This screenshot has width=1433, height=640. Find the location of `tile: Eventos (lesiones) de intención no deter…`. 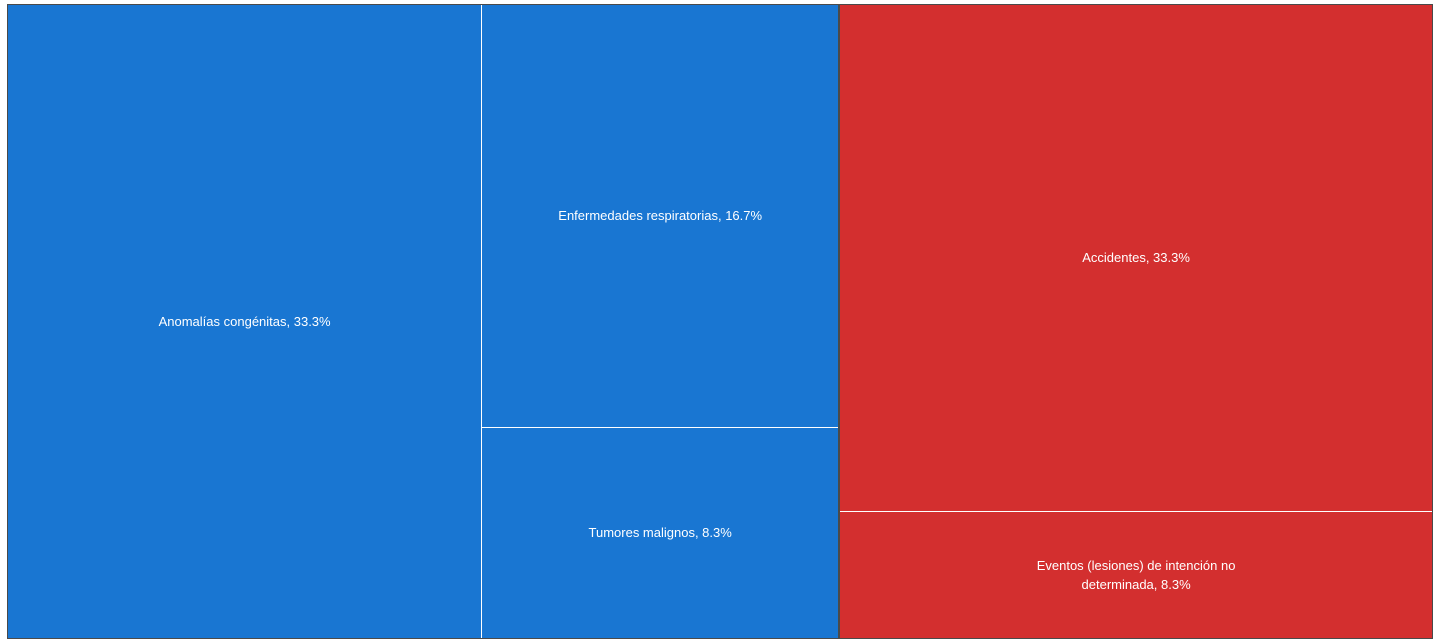

tile: Eventos (lesiones) de intención no deter… is located at coordinates (1136, 574).